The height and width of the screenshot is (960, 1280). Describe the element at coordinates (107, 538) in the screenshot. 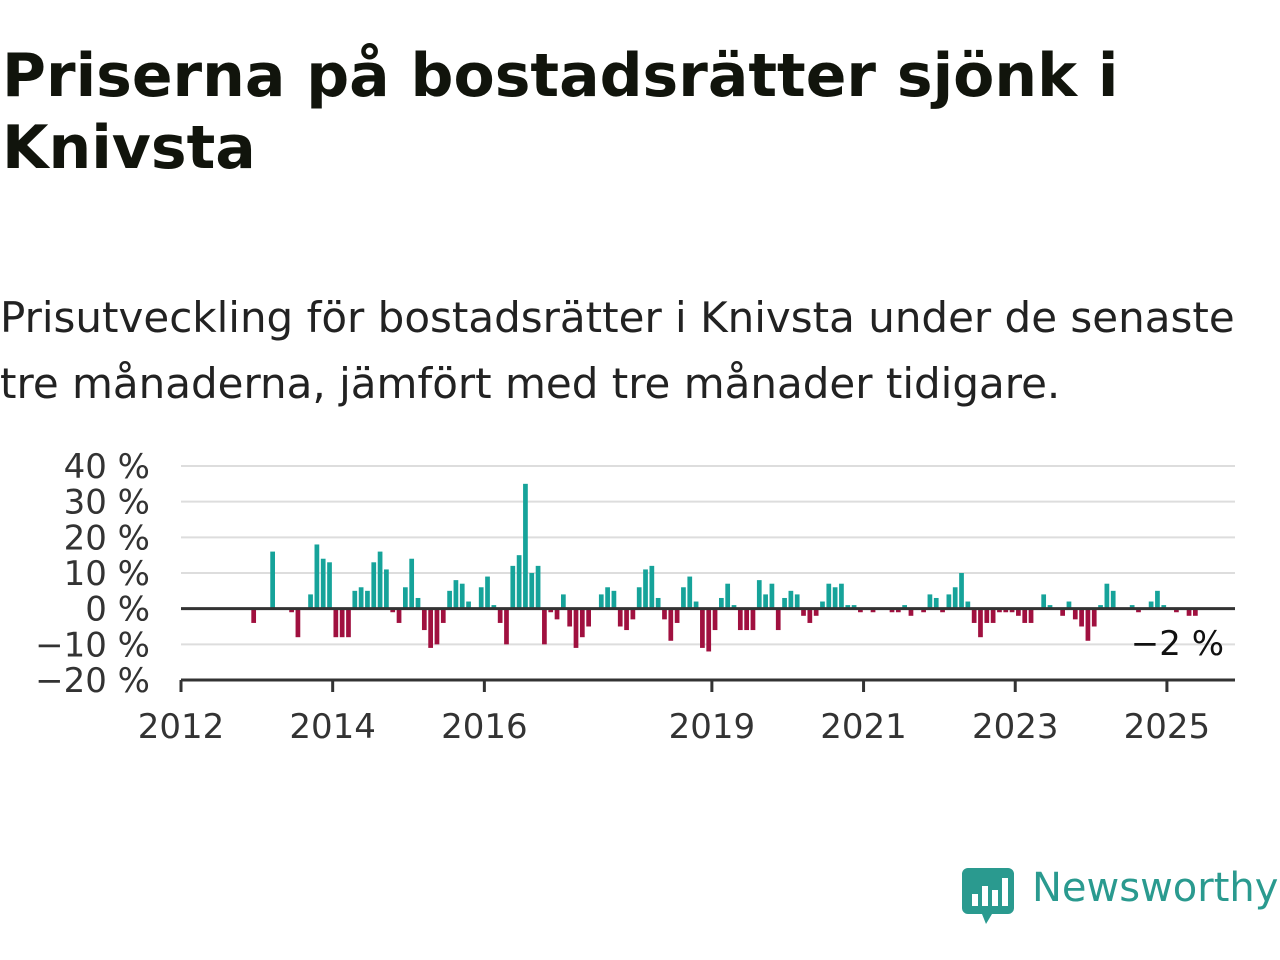

I see `y-tick-label: 20 %` at that location.